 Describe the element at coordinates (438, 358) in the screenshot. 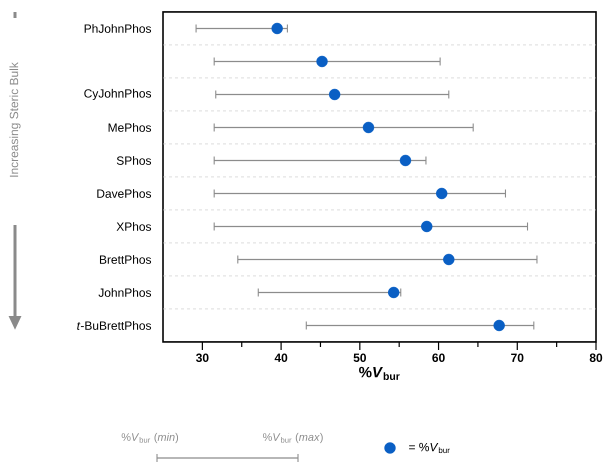

I see `x-tick-label: 60` at that location.